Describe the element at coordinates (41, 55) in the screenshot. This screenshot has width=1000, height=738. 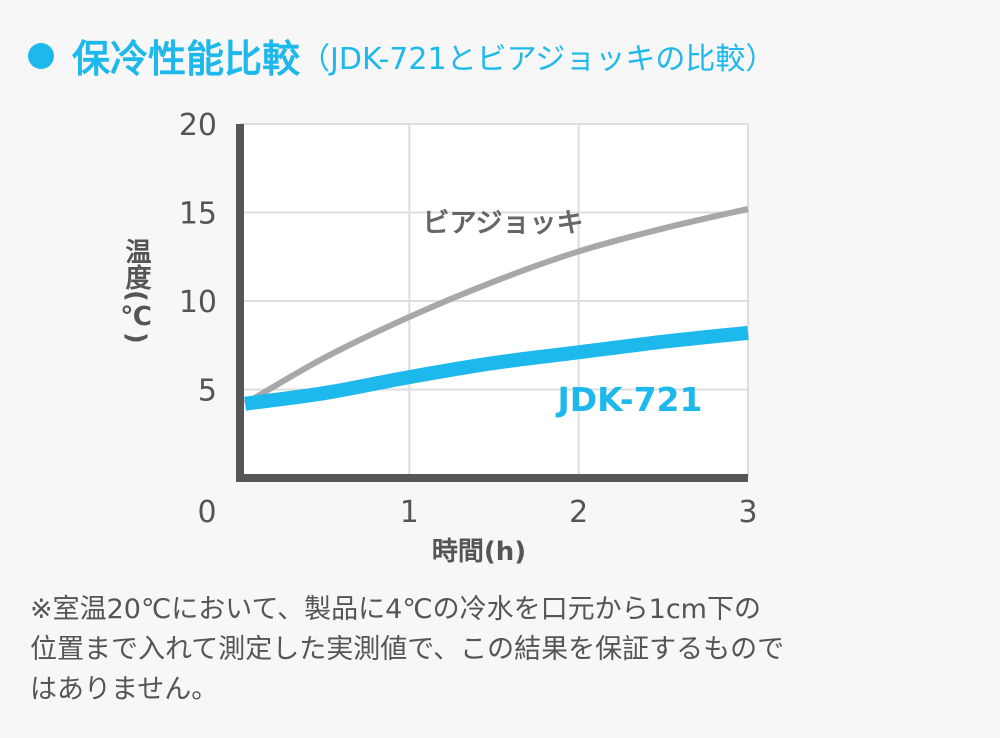
I see `bullet-icon` at that location.